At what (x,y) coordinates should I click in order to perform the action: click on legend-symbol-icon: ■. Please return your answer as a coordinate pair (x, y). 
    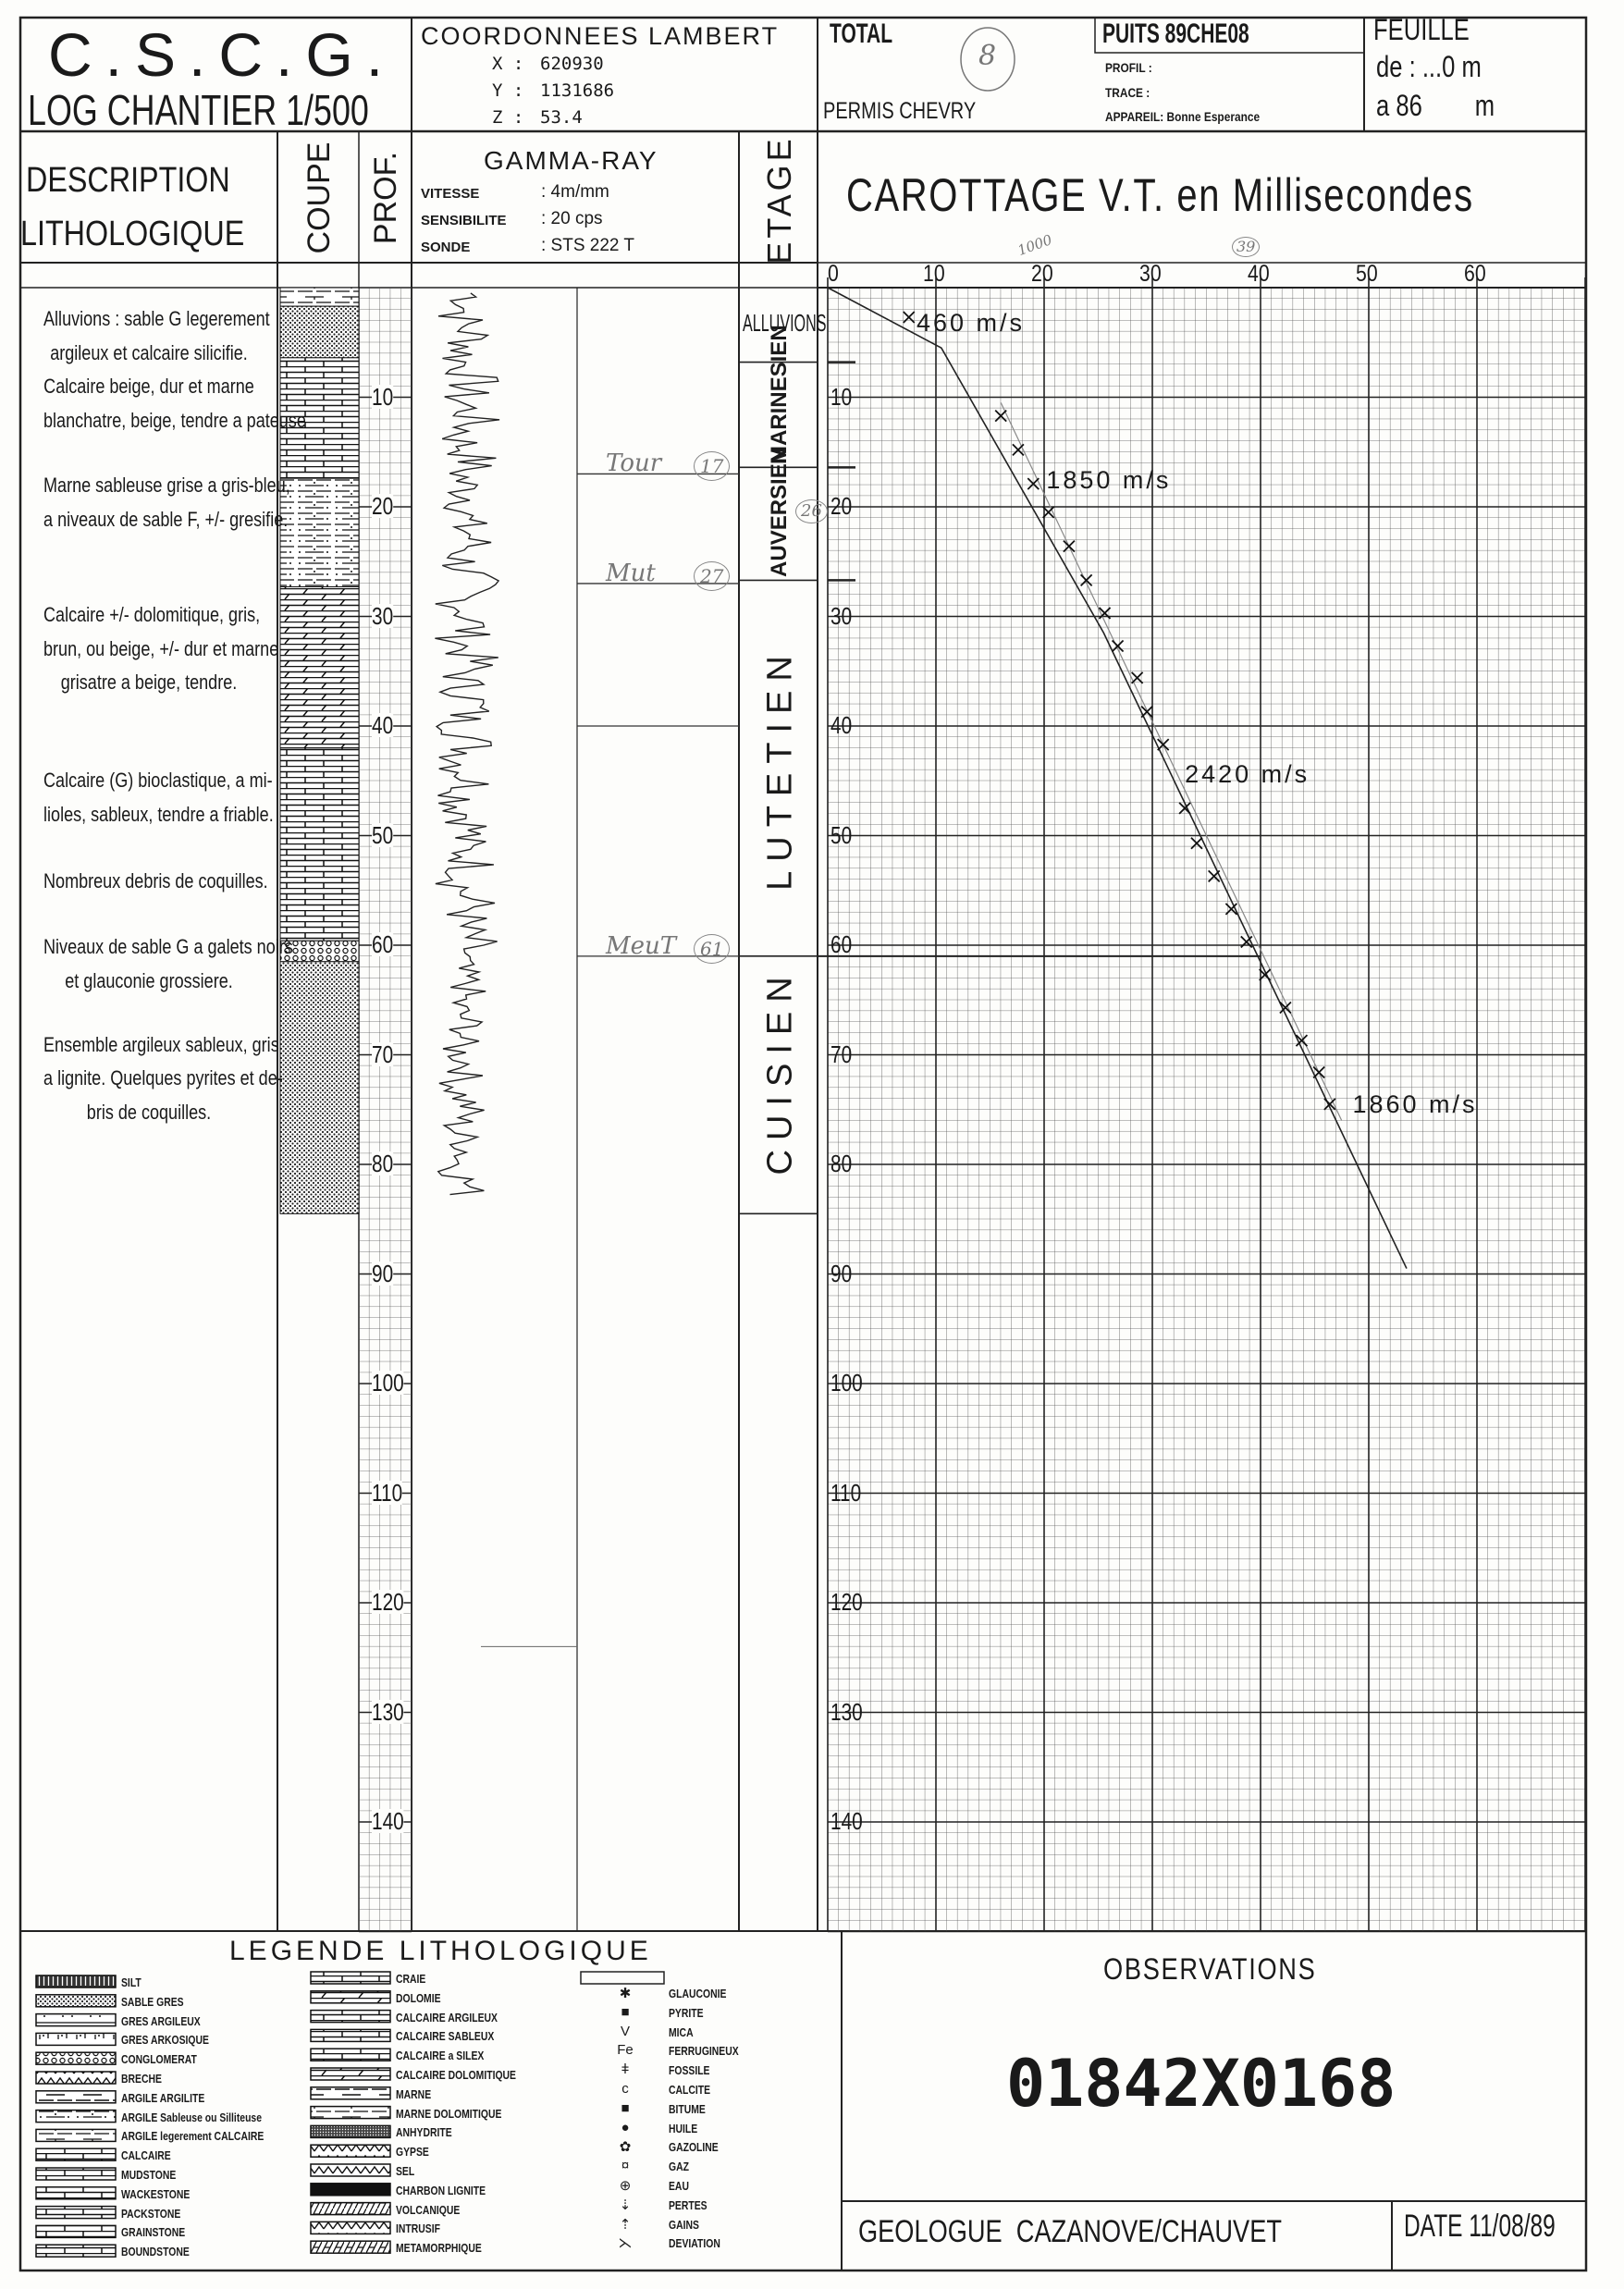
    Looking at the image, I should click on (625, 2107).